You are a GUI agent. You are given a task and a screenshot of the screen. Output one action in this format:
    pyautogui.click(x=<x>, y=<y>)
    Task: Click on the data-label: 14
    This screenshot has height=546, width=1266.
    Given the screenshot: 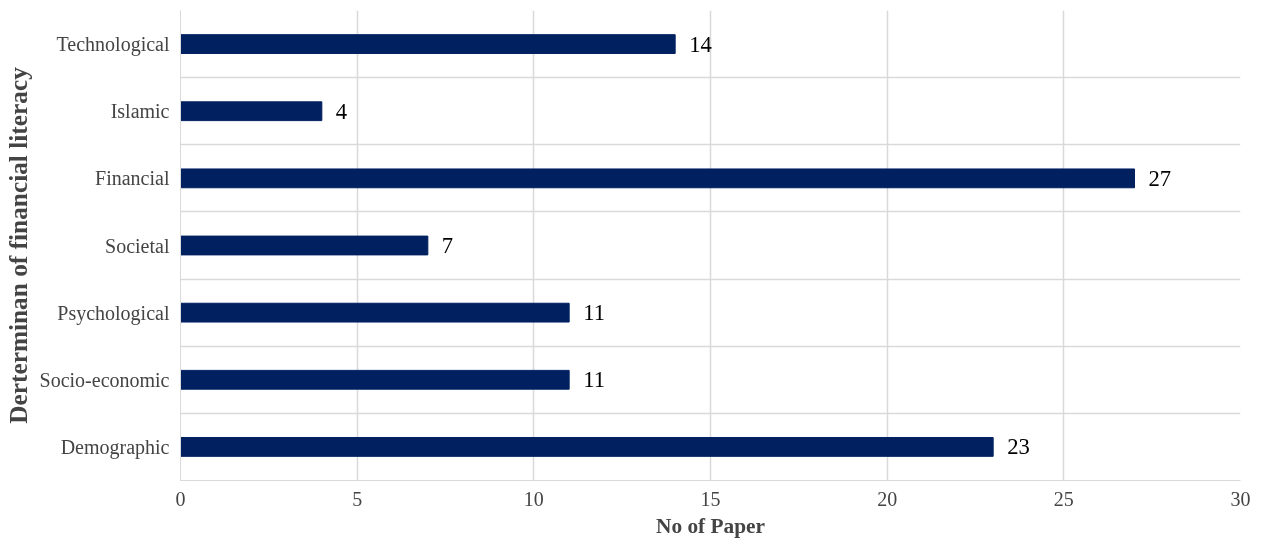 What is the action you would take?
    pyautogui.click(x=700, y=44)
    